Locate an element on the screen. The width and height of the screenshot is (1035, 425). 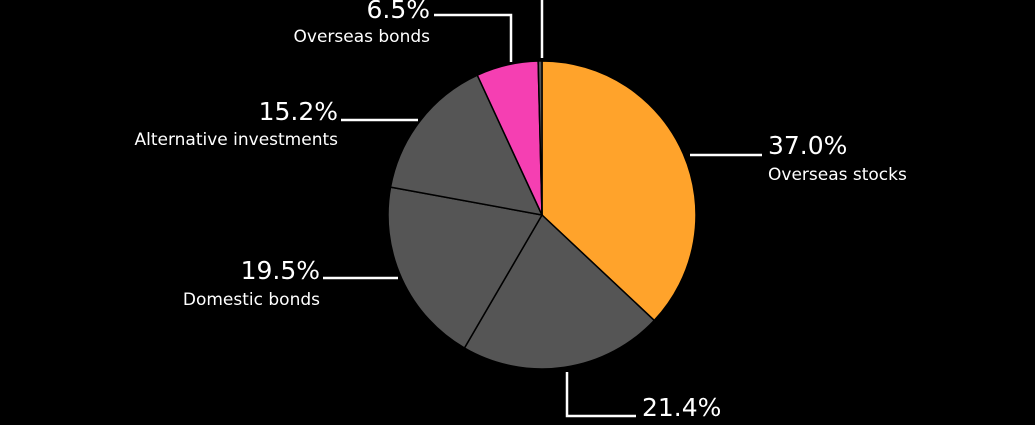
slice-value-label-21-4: 21.4% is located at coordinates (681, 407).